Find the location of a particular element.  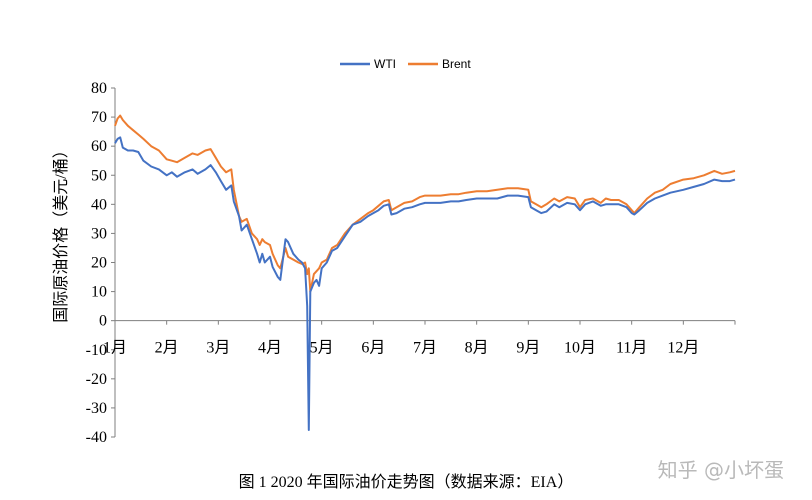

x-tick-label: 3月 is located at coordinates (218, 348).